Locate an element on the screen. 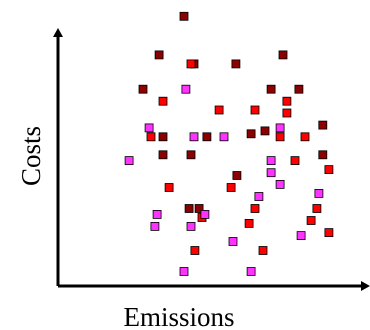  y-axis-title: Costs is located at coordinates (31, 156).